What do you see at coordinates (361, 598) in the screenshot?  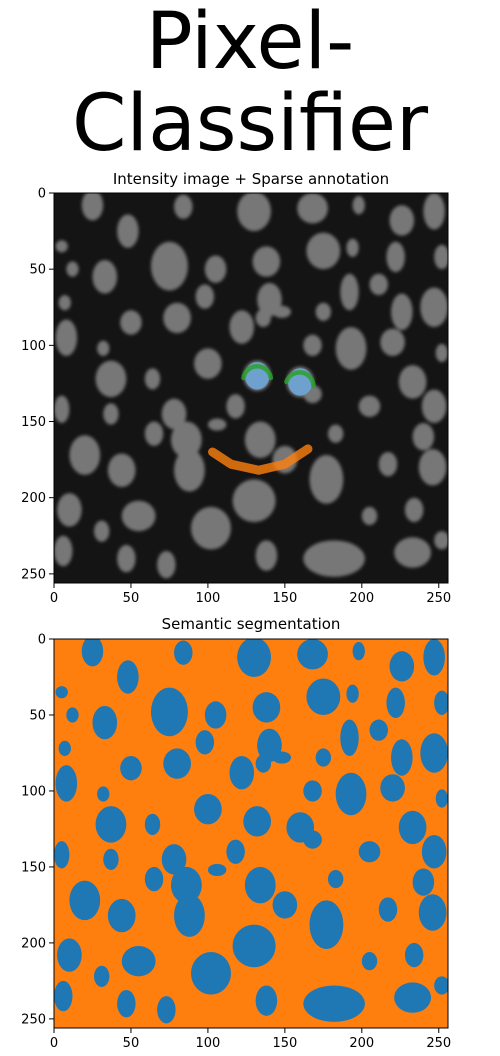 I see `x-tick-label: 200` at bounding box center [361, 598].